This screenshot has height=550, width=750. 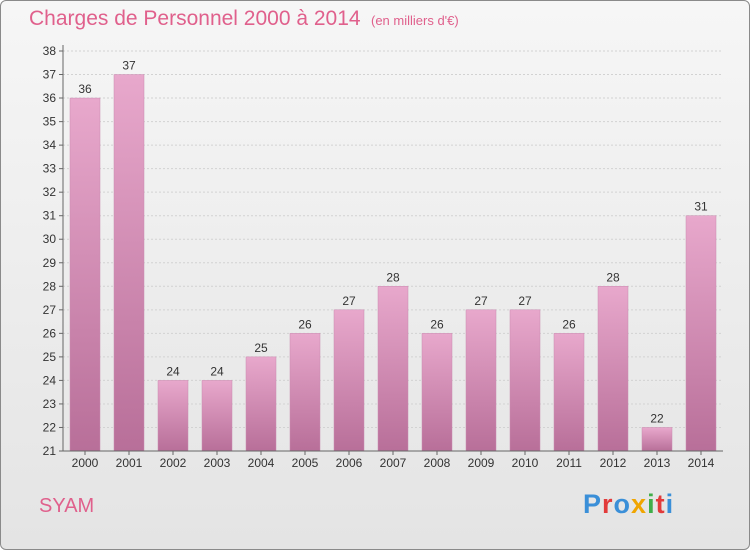 I want to click on x-tick-label: 2001, so click(x=129, y=463).